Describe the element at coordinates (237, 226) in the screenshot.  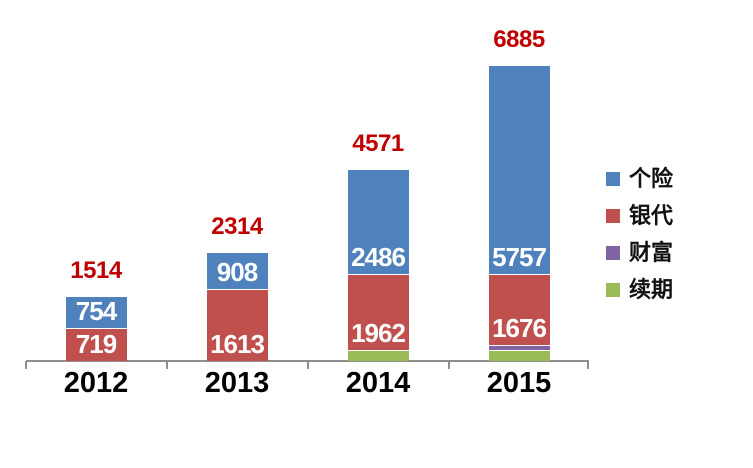
I see `bar-total-value: 2314` at that location.